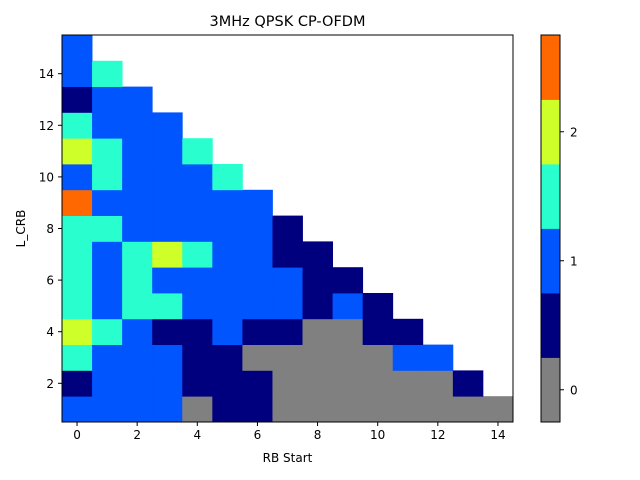 The width and height of the screenshot is (640, 480). I want to click on y-axis-ticks: 2 4 6 8 10 12 14, so click(50, 229).